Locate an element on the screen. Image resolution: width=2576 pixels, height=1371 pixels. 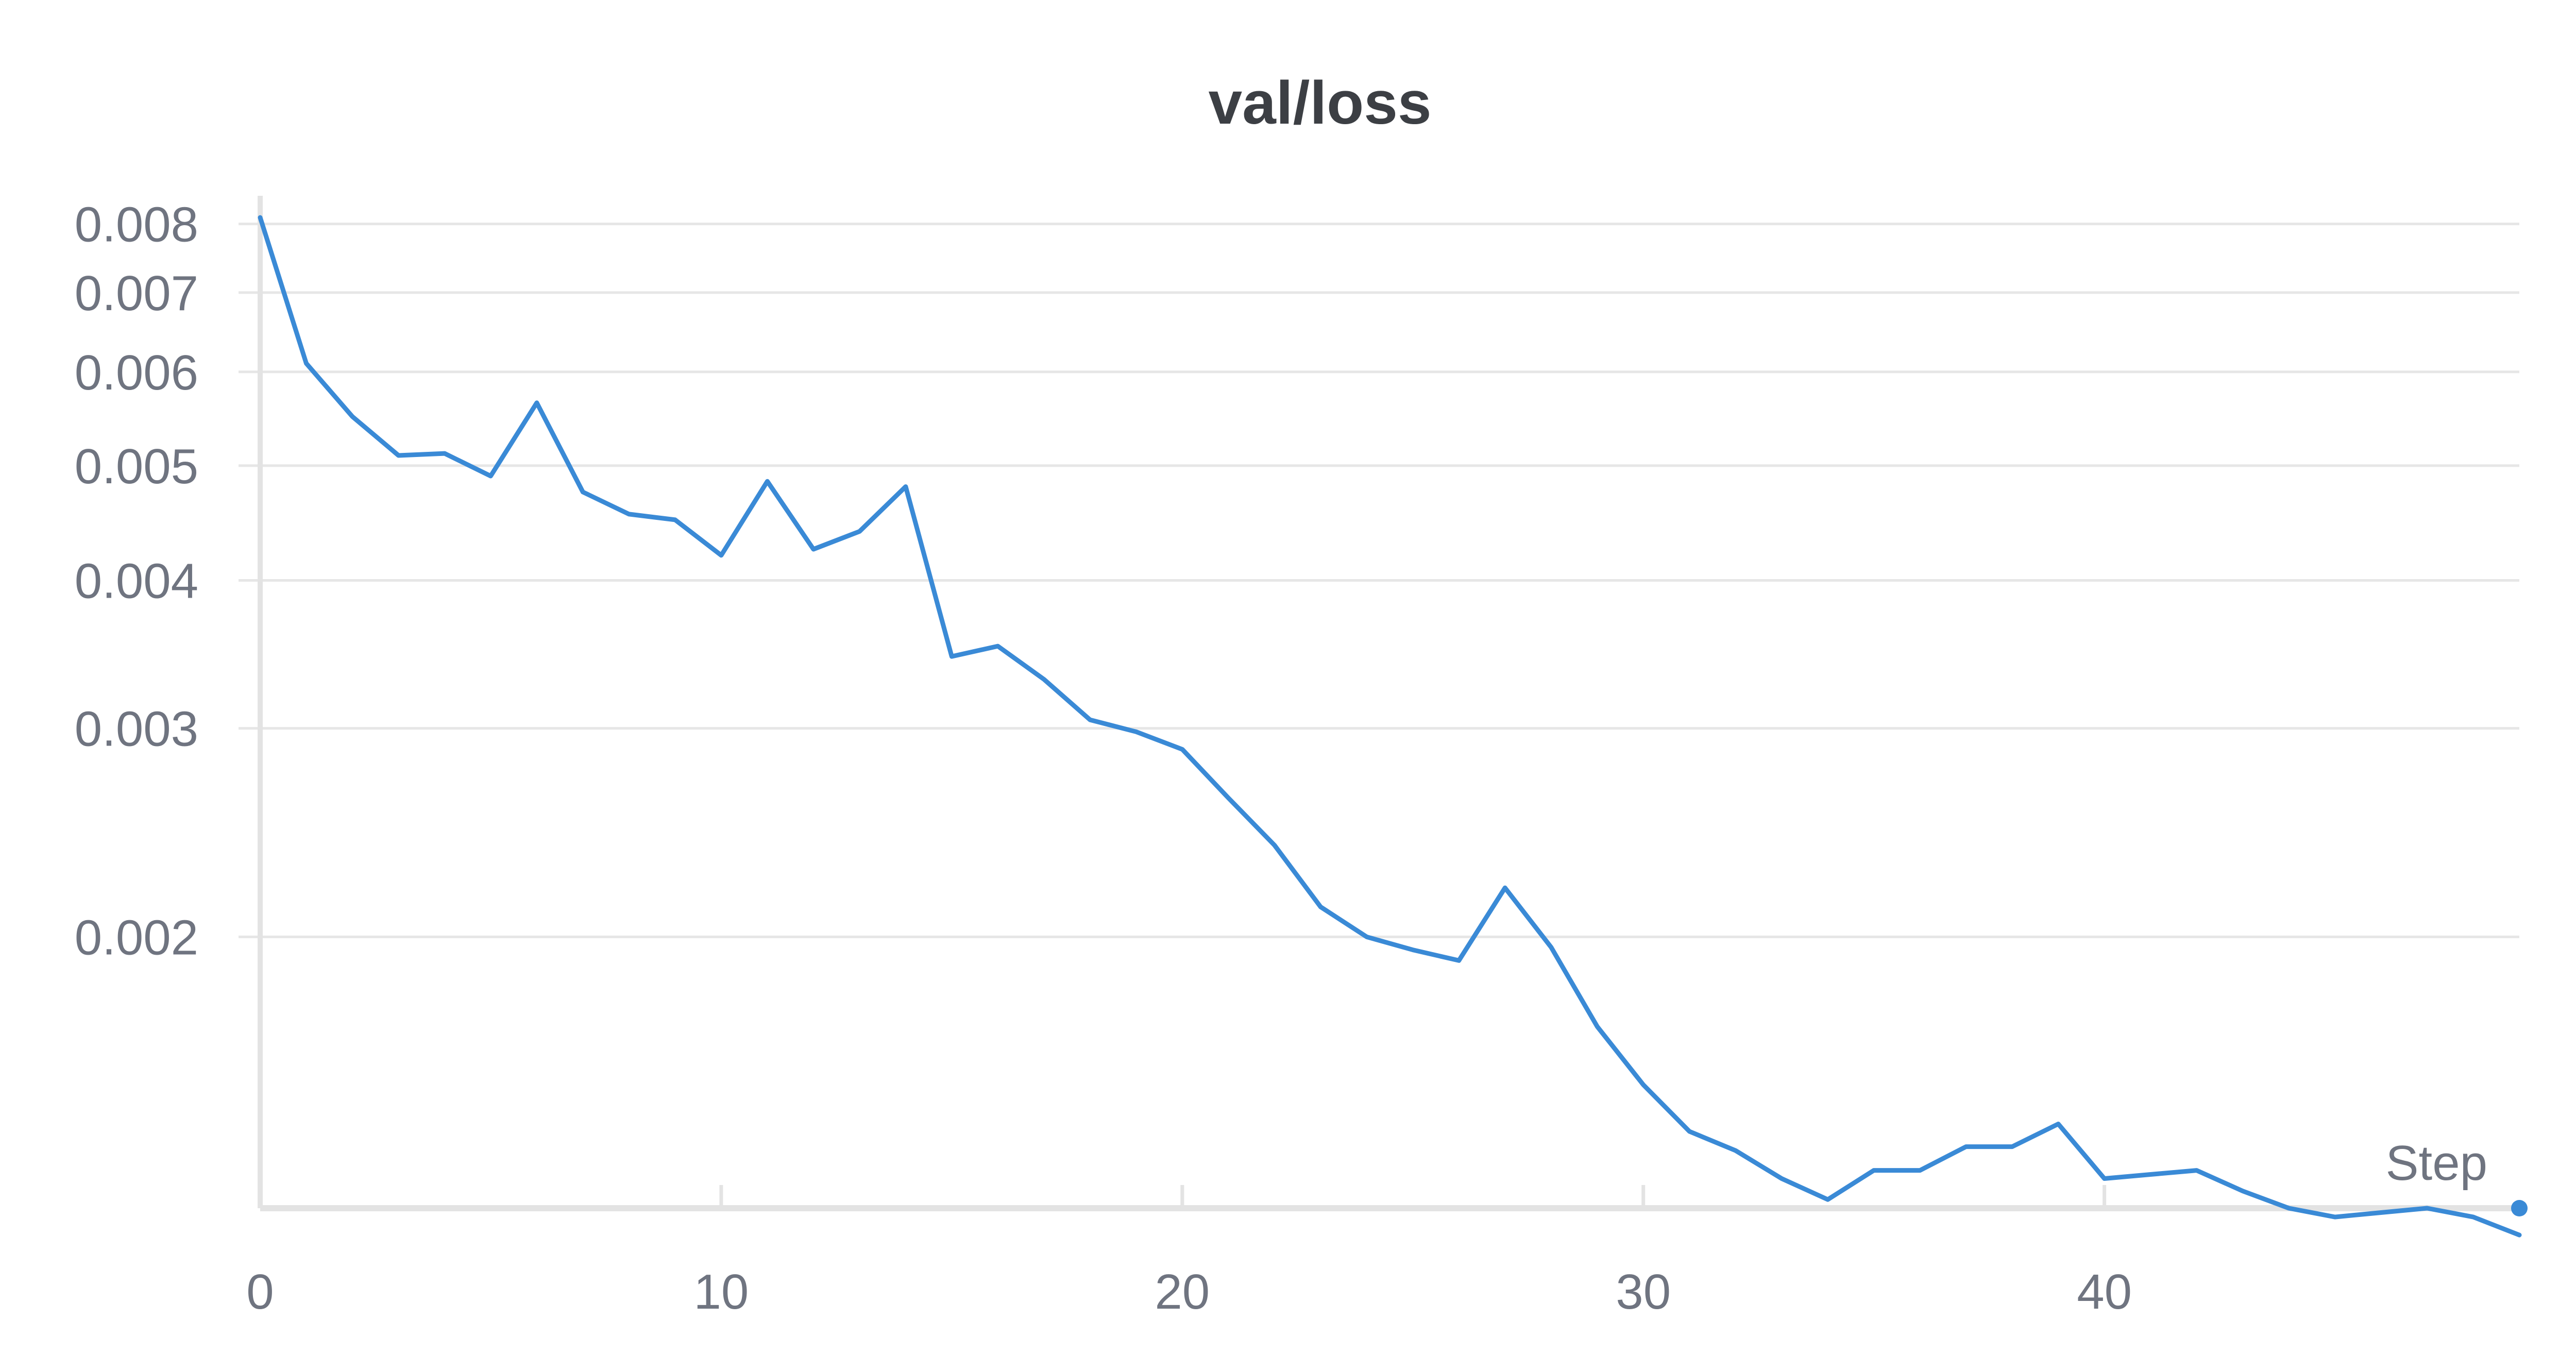
y-tick-label: 0.002 is located at coordinates (136, 937).